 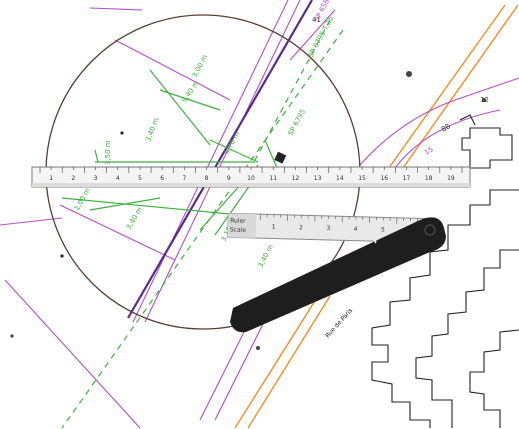 What do you see at coordinates (280, 157) in the screenshot?
I see `marker-dot` at bounding box center [280, 157].